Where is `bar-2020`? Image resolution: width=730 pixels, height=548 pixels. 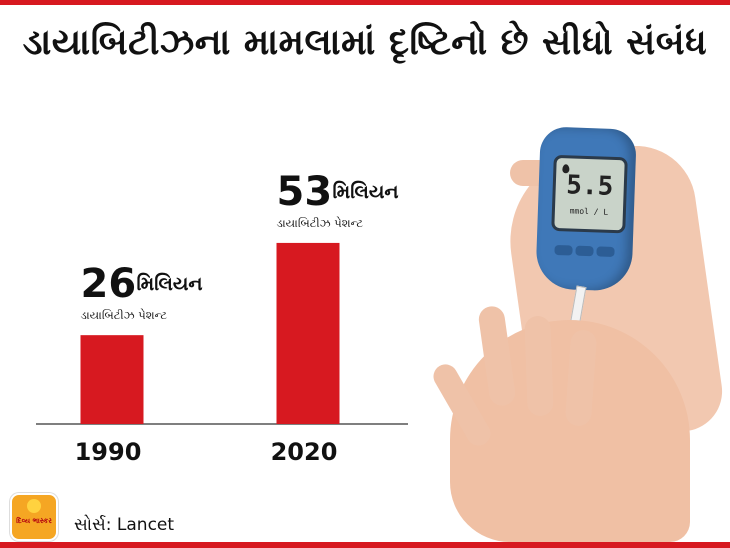 bar-2020 is located at coordinates (308, 333).